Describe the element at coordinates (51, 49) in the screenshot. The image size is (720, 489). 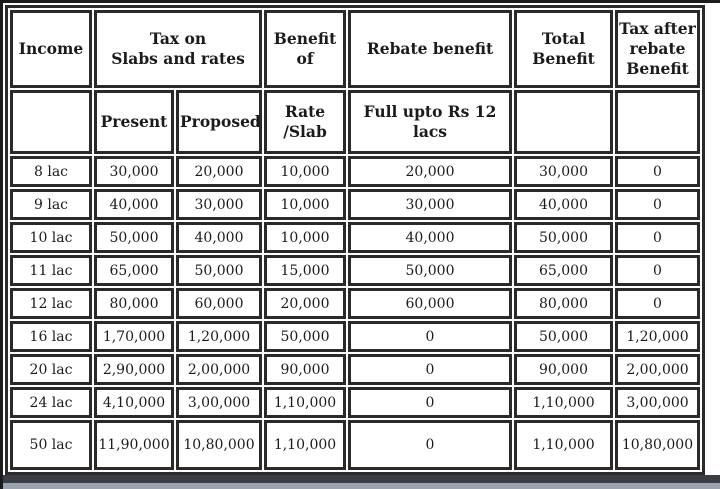
I see `header-income: Income` at that location.